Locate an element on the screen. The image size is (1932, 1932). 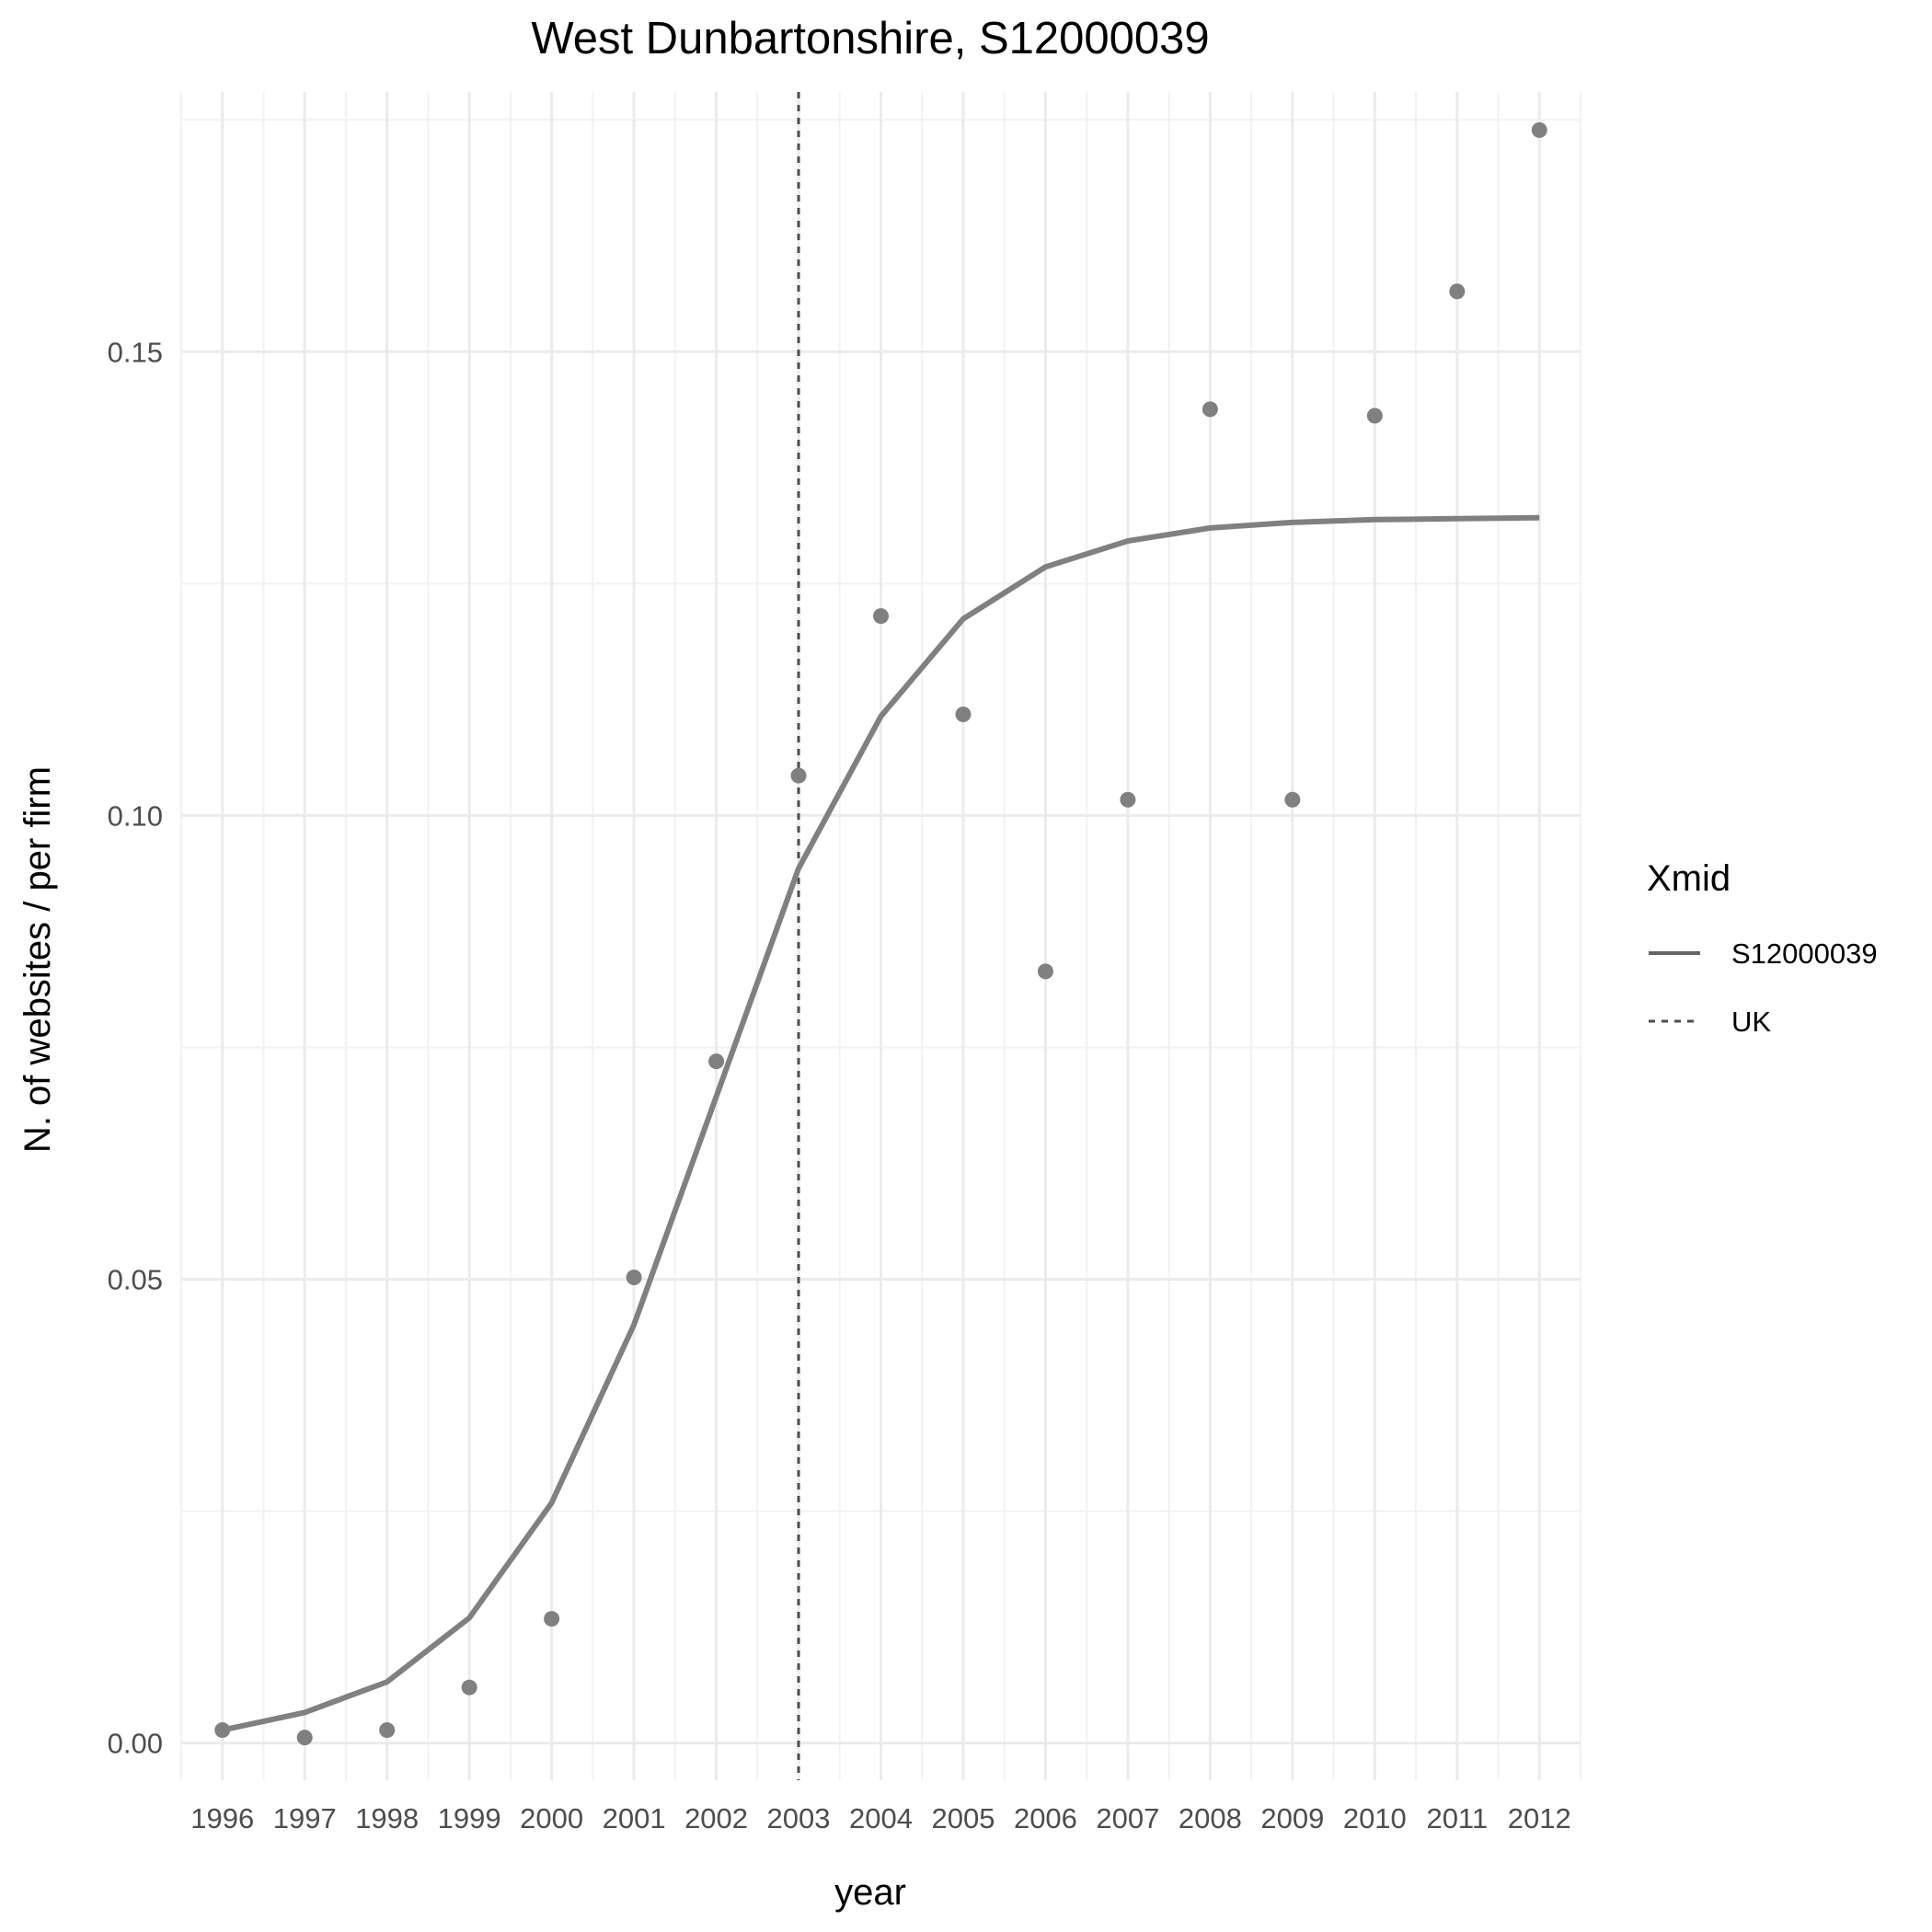
x-tick-label: 2009 is located at coordinates (1292, 1818).